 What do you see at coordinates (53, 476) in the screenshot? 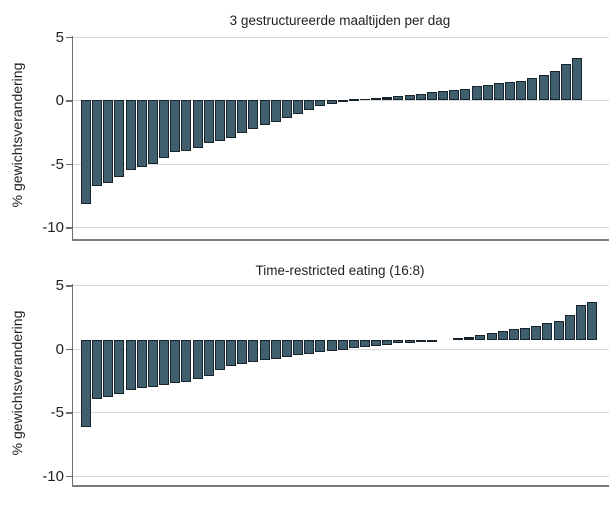
I see `y-tick-label: -10` at bounding box center [53, 476].